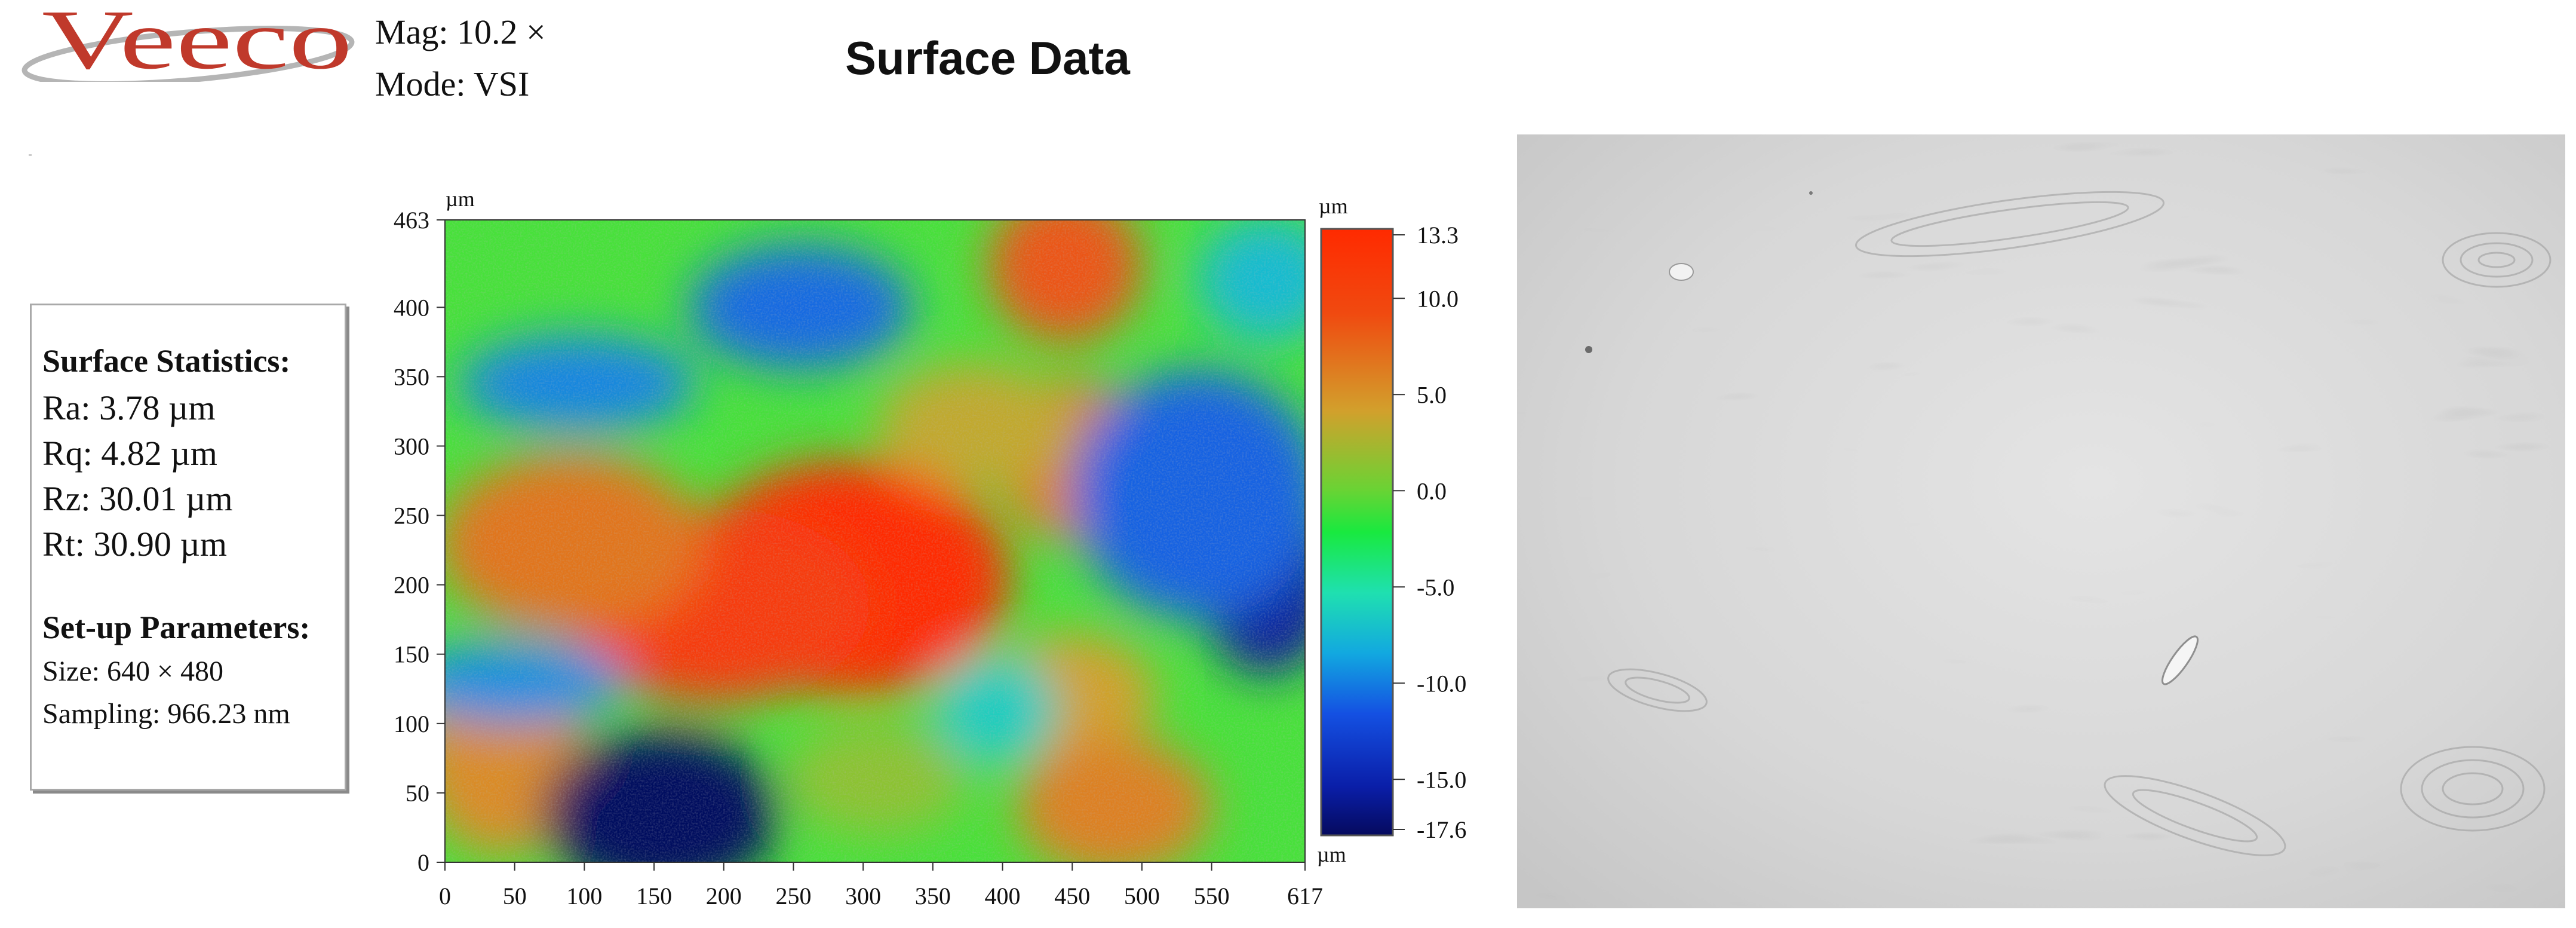 The height and width of the screenshot is (928, 2576). I want to click on param-sampling: Sampling: 966.23 nm, so click(166, 714).